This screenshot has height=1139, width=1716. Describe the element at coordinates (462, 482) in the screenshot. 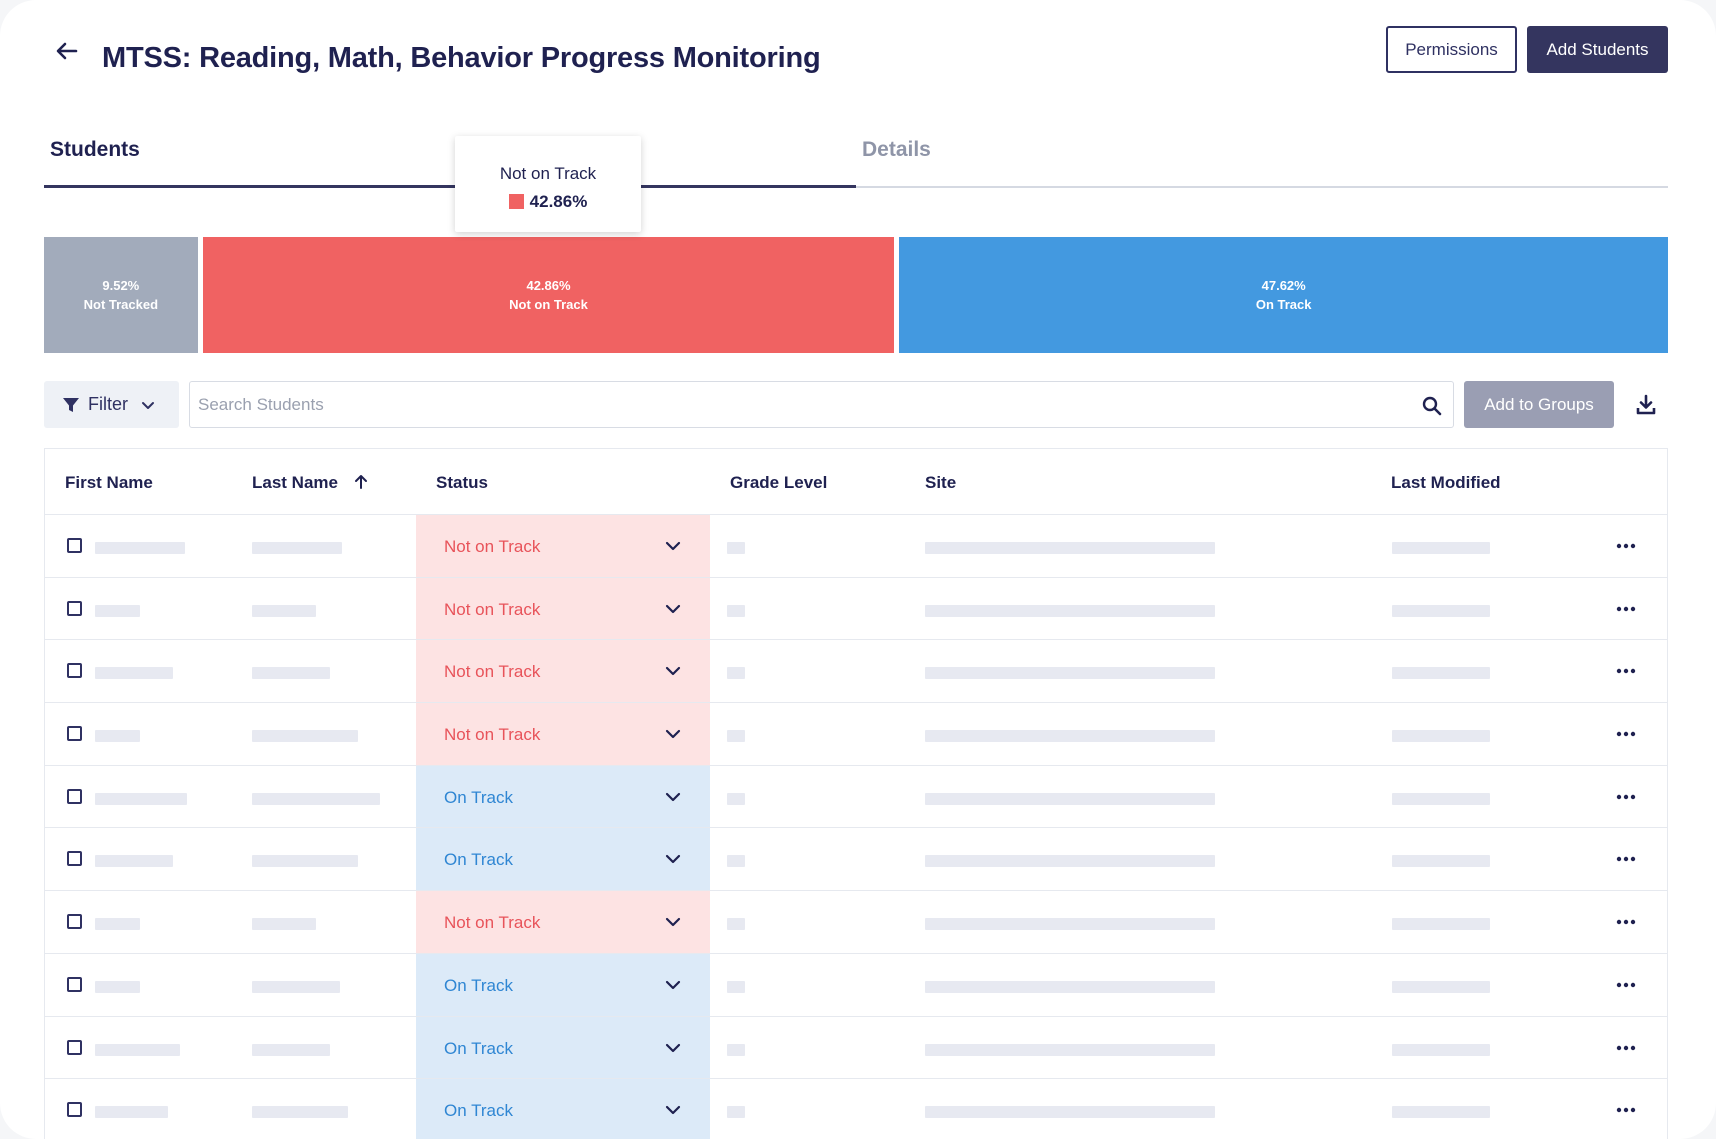

I see `col-status: Status` at that location.